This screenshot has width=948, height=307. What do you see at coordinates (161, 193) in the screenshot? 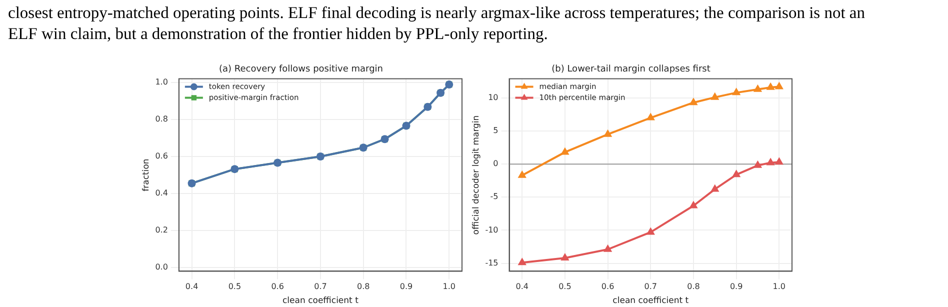
I see `y-tick-label: 0.4` at bounding box center [161, 193].